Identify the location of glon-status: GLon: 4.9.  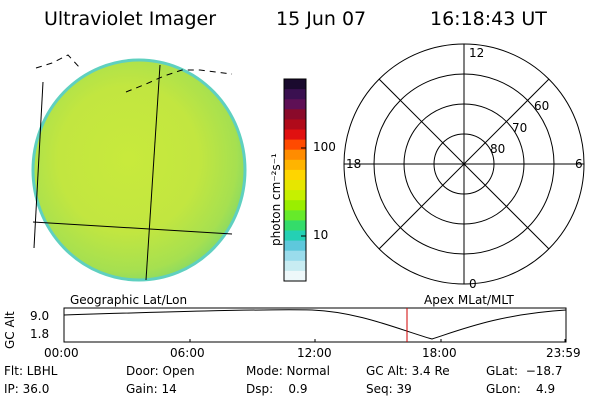
(521, 389).